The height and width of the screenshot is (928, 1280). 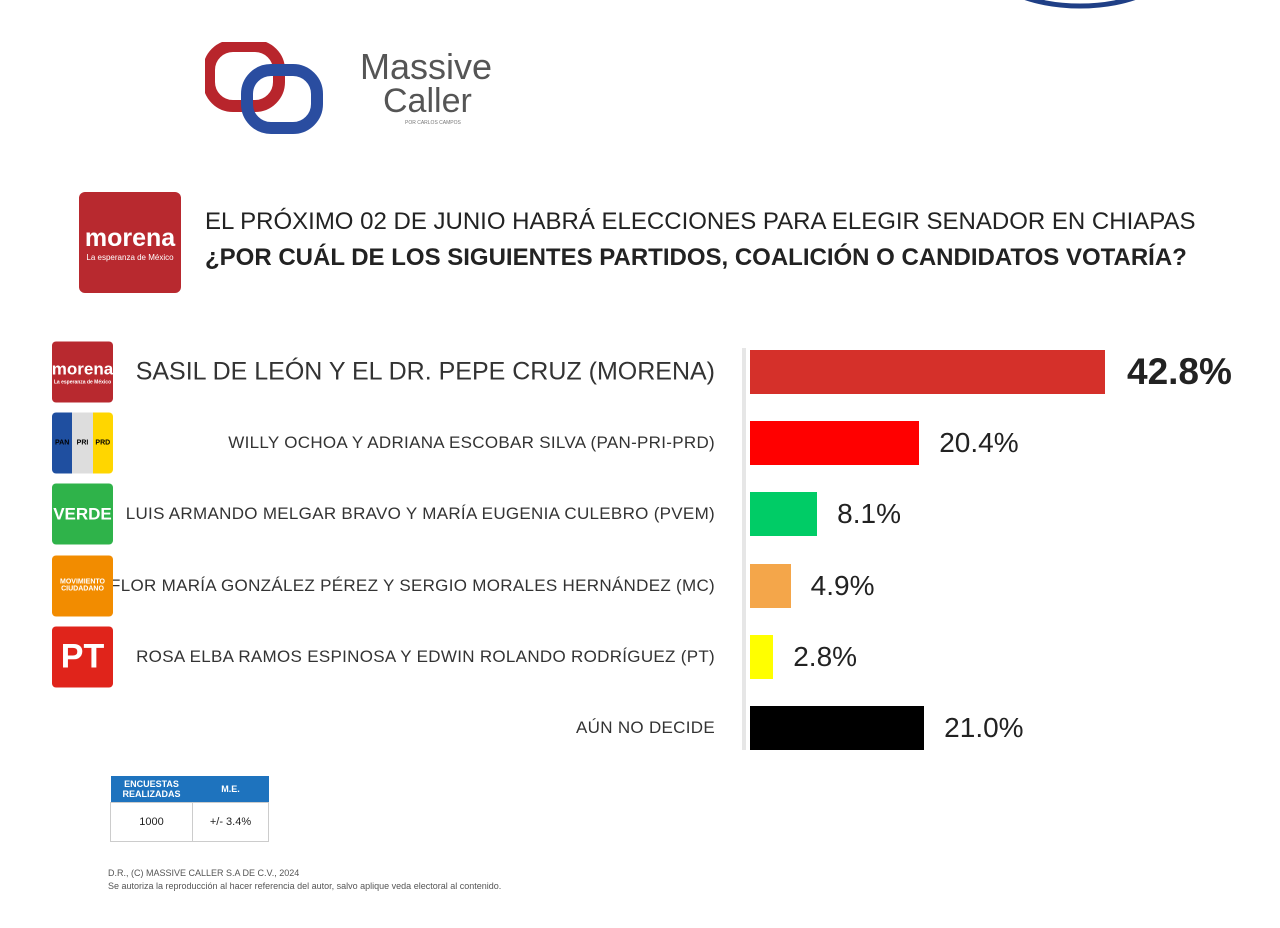 I want to click on table: ENCUESTAS REALIZADAS M.E. 1000 +/- 3.4%, so click(x=189, y=809).